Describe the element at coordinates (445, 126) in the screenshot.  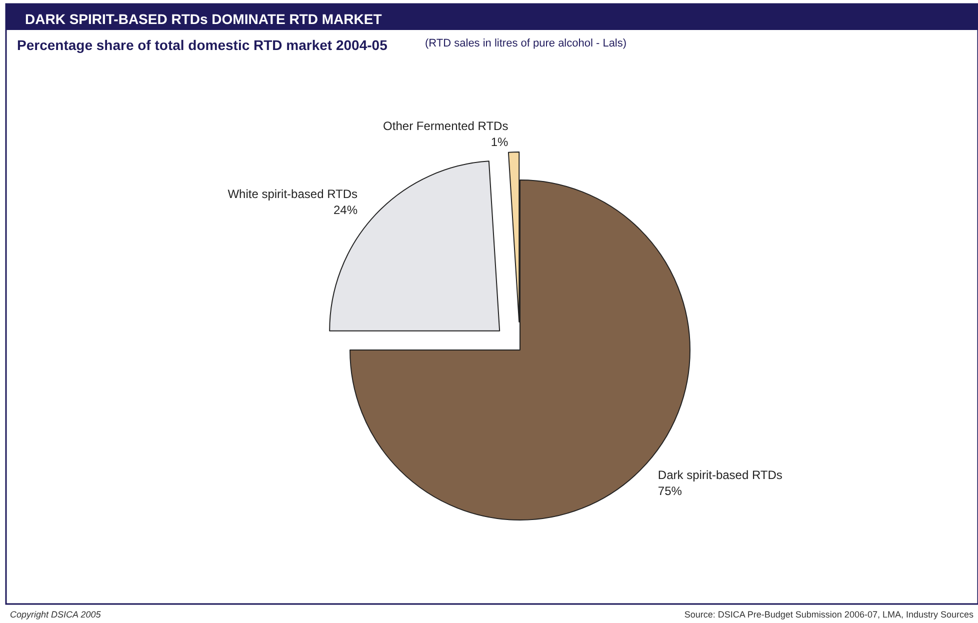
I see `slice-label: Other Fermented RTDs` at that location.